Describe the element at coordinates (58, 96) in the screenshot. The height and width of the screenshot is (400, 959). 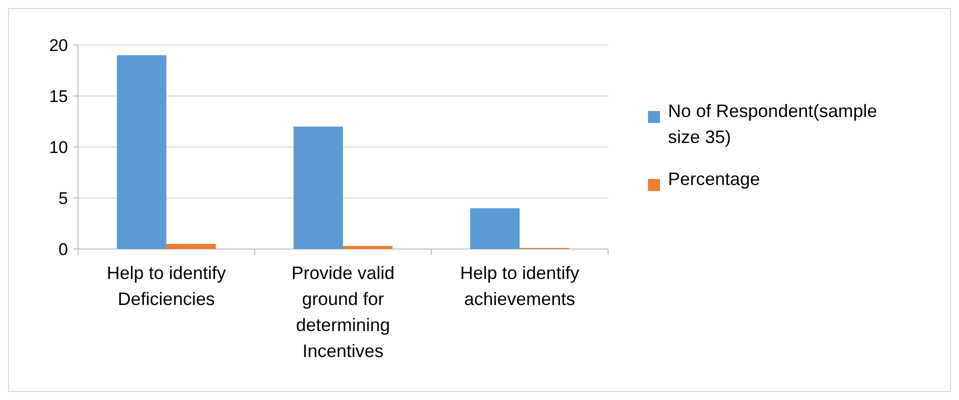
I see `y-tick-label: 15` at that location.